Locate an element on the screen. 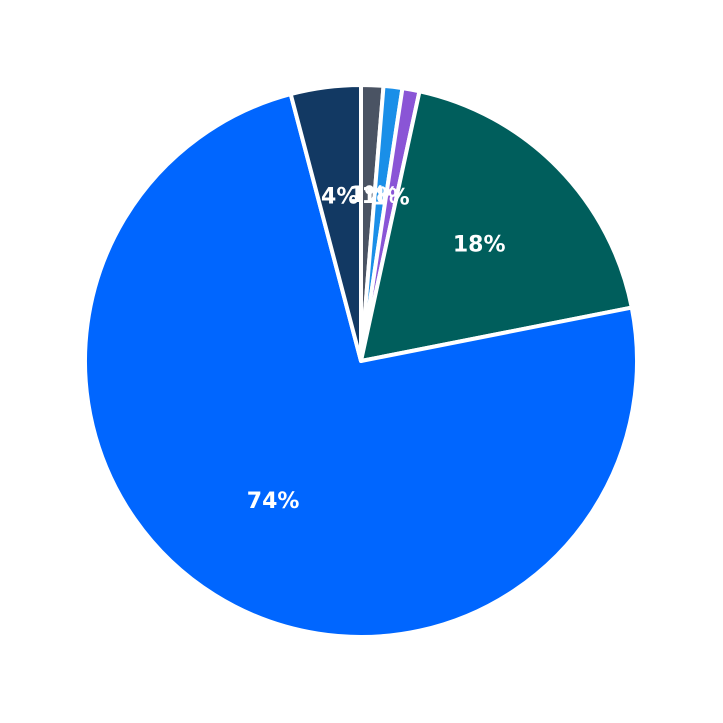  pie-slice-label-4: 18% is located at coordinates (479, 245).